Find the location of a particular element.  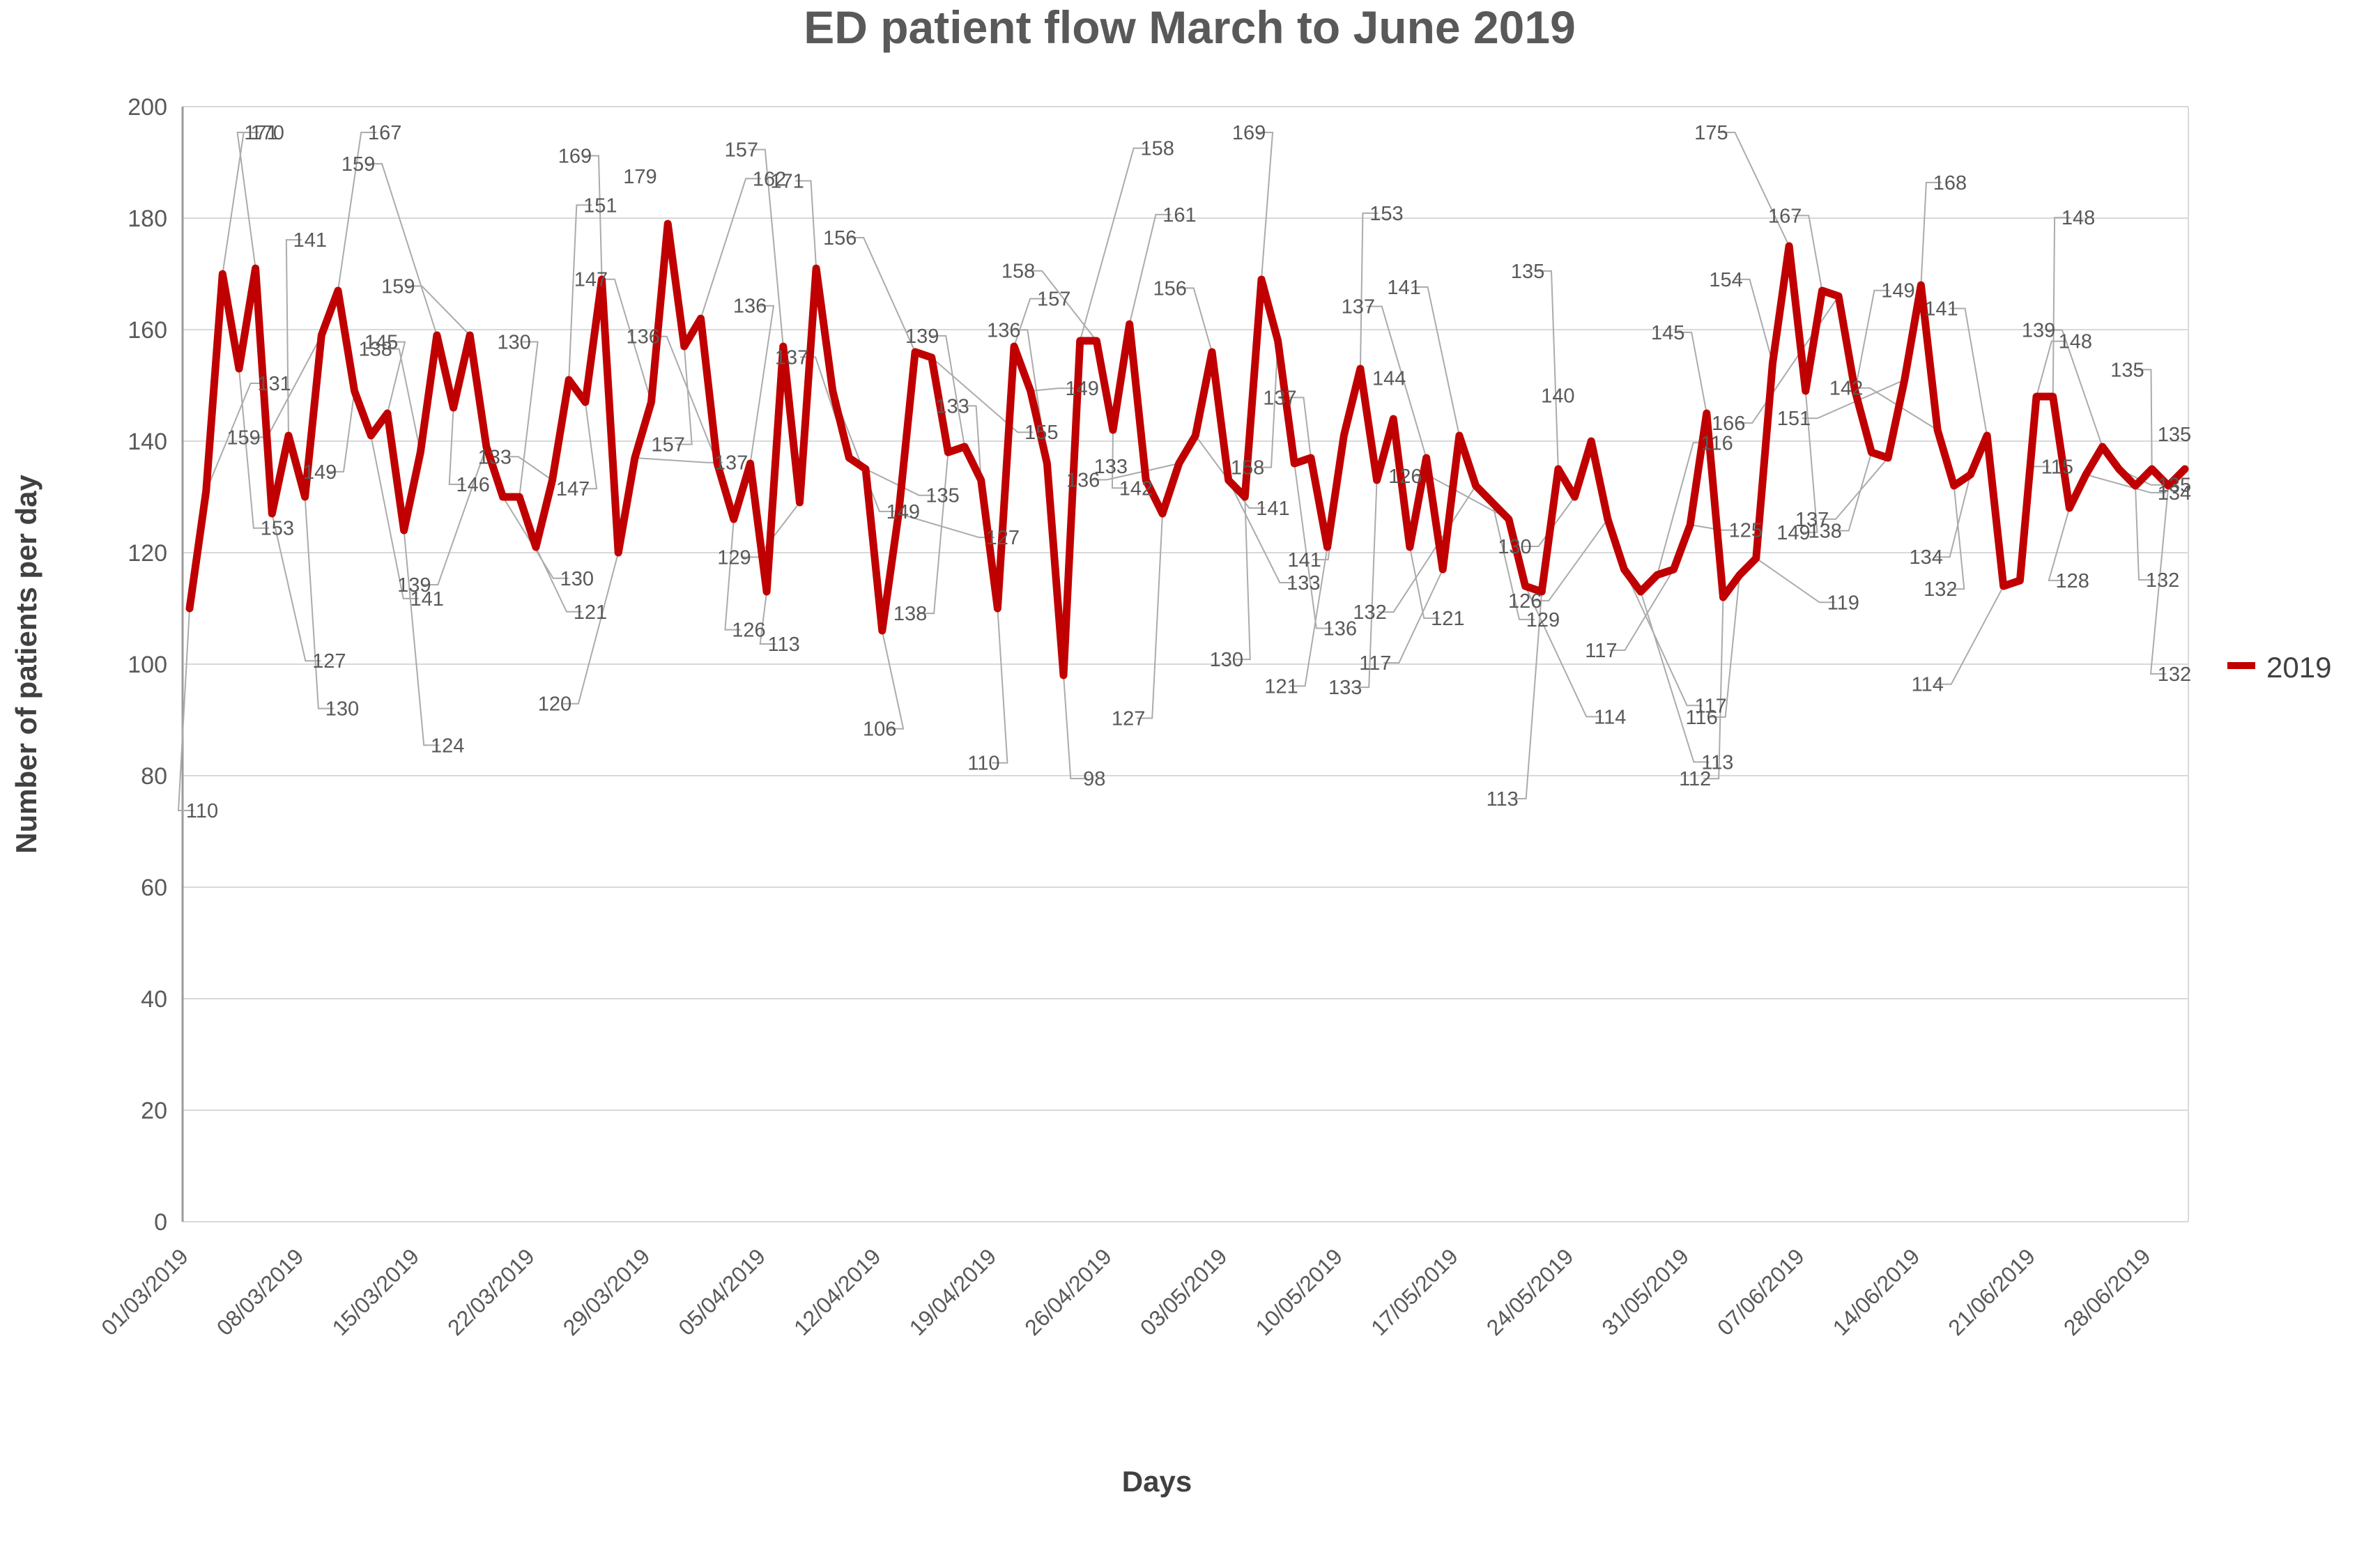

data-label: 124 is located at coordinates (447, 746).